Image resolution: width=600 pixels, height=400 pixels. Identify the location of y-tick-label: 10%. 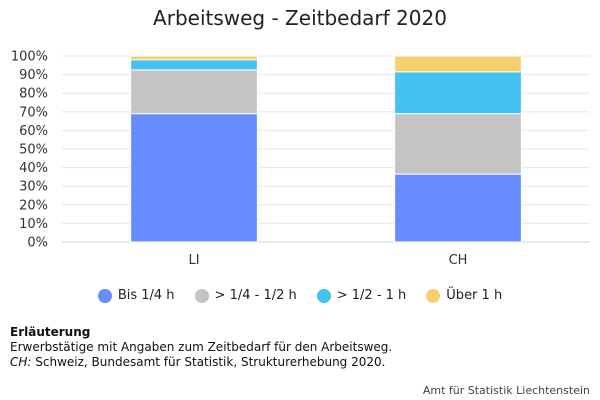
(33, 224).